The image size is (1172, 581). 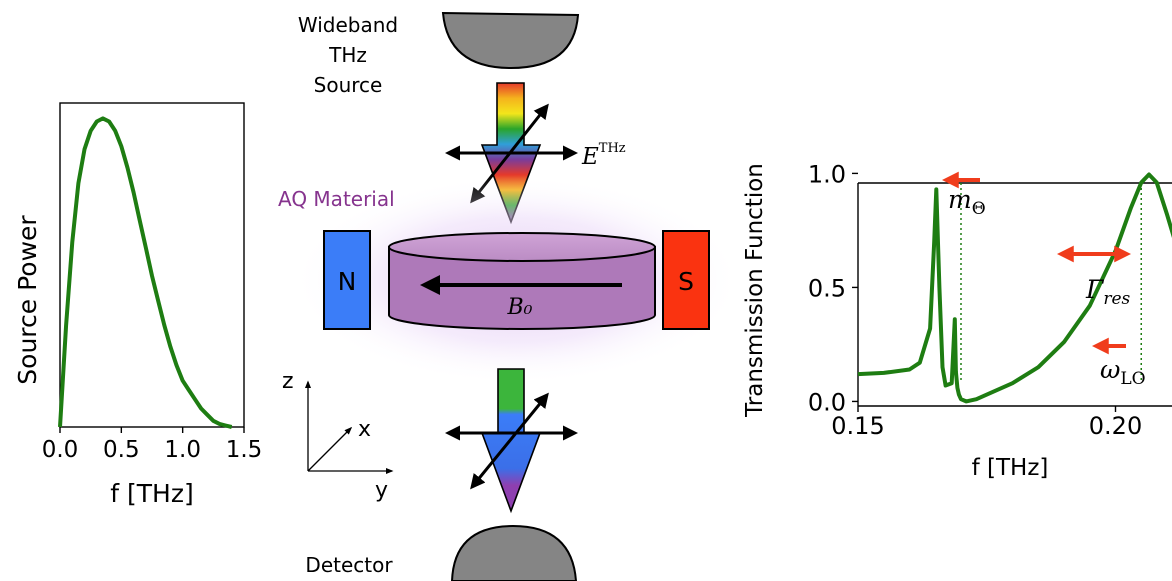 I want to click on axis-x-label: x, so click(x=364, y=429).